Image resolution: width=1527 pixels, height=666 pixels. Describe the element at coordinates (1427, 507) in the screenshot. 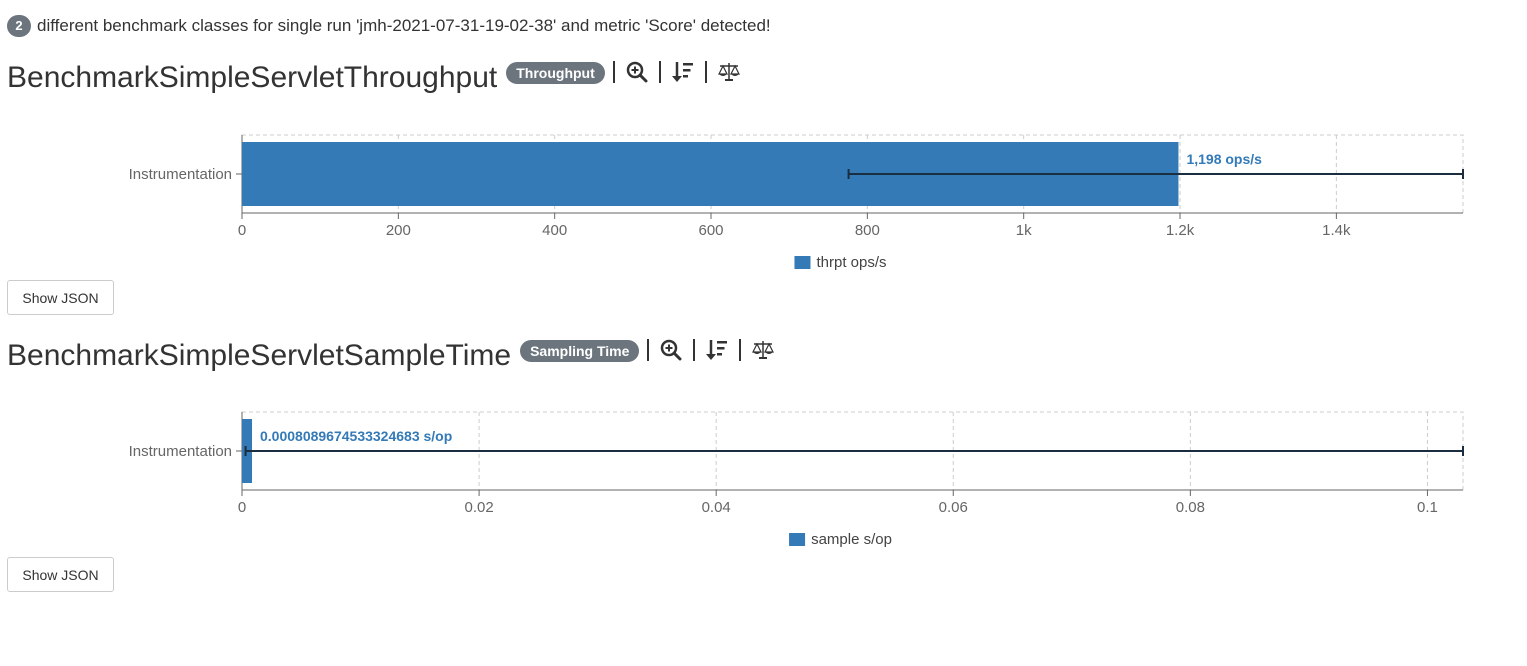

I see `x-tick-label: 0.1` at that location.